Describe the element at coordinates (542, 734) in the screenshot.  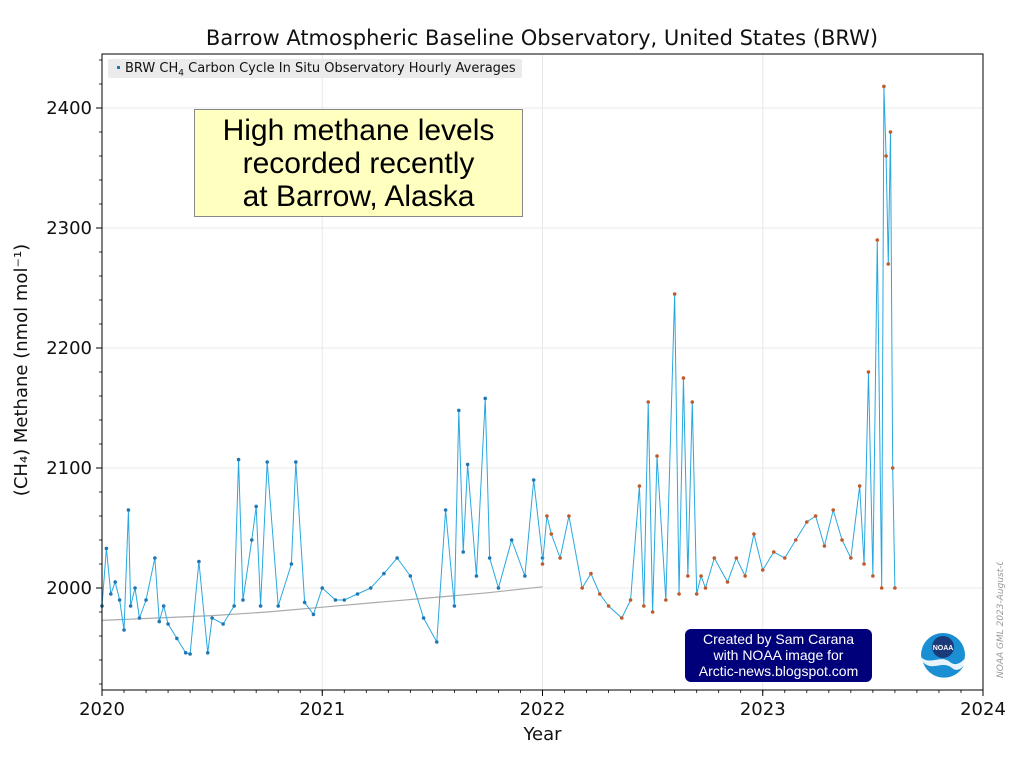
I see `x-axis-label: Year` at that location.